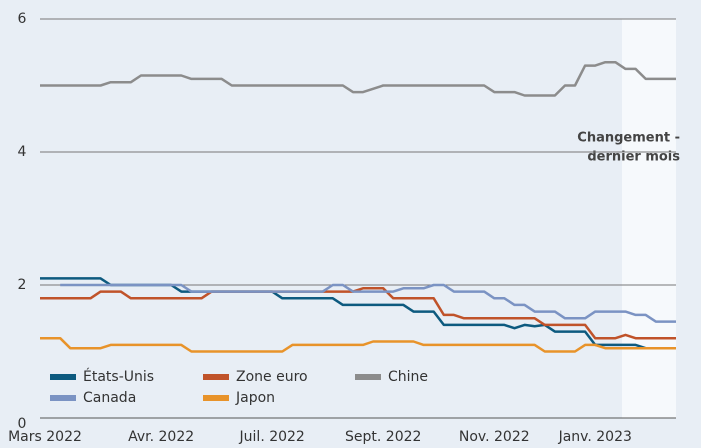  What do you see at coordinates (109, 398) in the screenshot?
I see `legend-label: Canada` at bounding box center [109, 398].